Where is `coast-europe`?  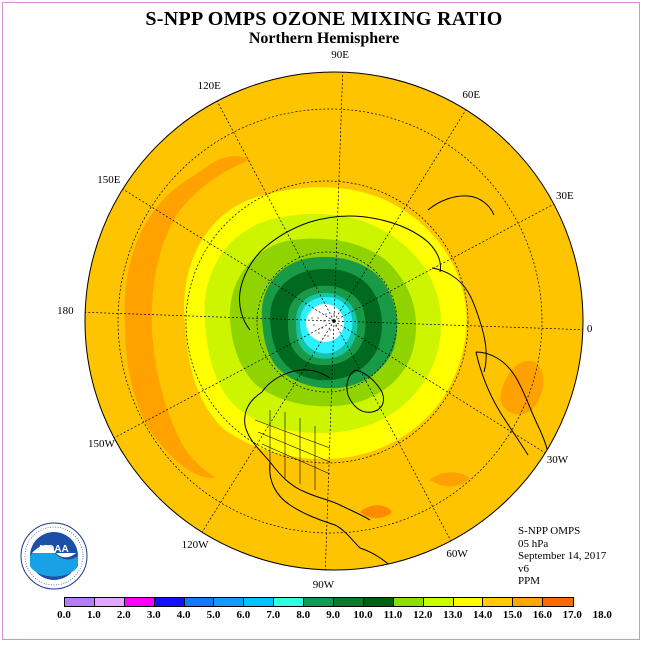
coast-europe is located at coordinates (459, 320).